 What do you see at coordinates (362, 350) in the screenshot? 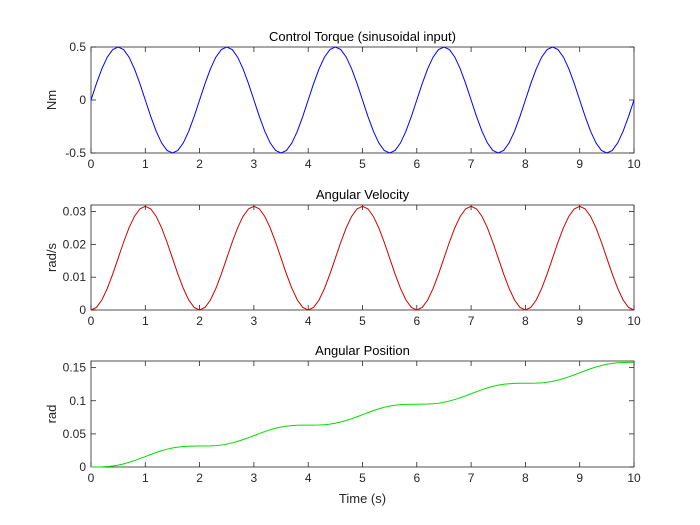
I see `subplot-title: Angular Position` at bounding box center [362, 350].